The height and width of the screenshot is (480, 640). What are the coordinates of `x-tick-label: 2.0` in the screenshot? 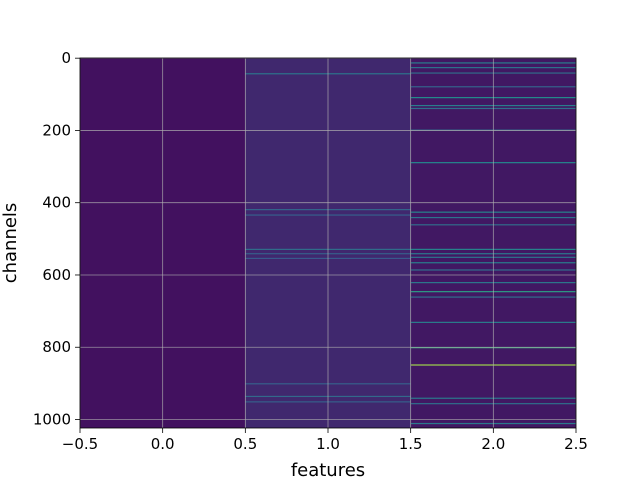 It's located at (493, 444).